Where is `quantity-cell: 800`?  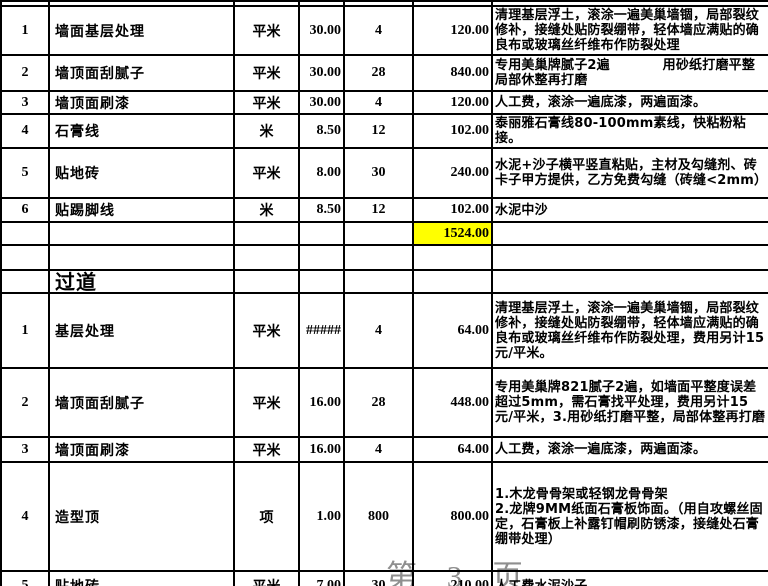 quantity-cell: 800 is located at coordinates (378, 516).